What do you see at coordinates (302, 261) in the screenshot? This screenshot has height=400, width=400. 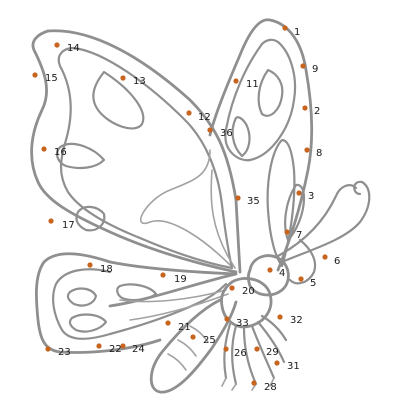 I see `right-hindwing-lobe` at bounding box center [302, 261].